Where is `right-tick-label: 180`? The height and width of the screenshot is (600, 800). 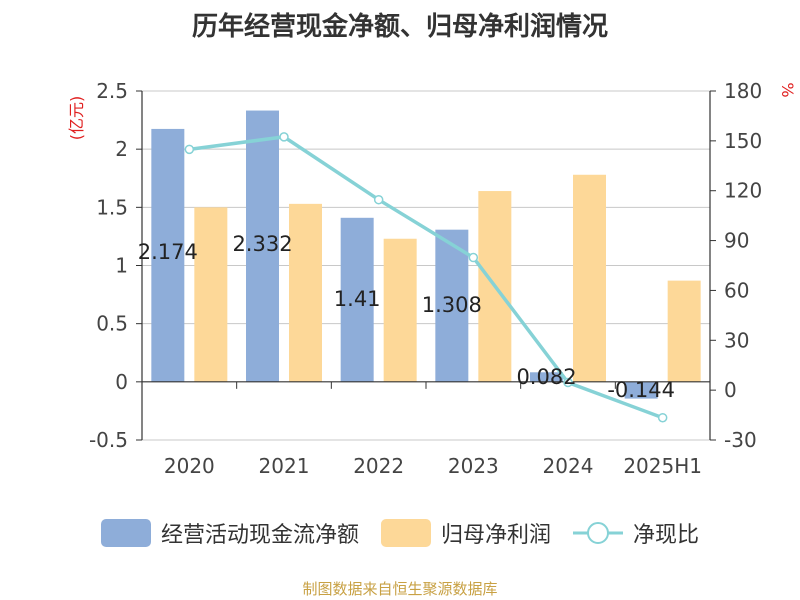 right-tick-label: 180 is located at coordinates (743, 91).